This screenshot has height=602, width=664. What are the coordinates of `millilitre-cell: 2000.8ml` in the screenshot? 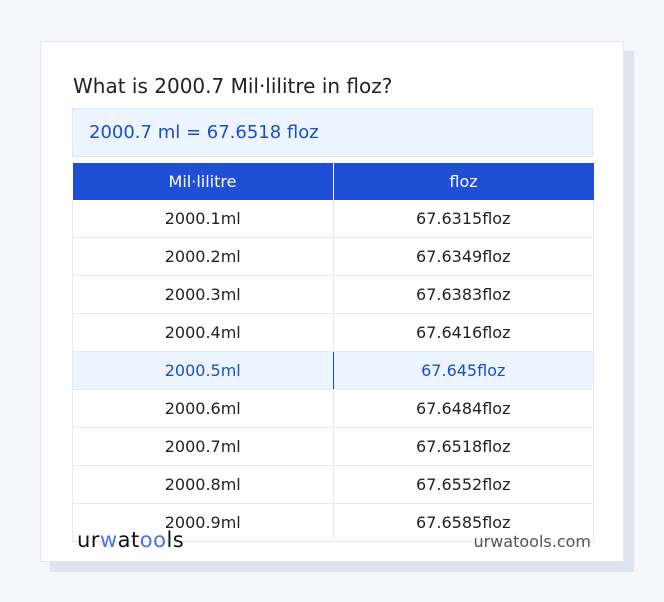 It's located at (203, 484).